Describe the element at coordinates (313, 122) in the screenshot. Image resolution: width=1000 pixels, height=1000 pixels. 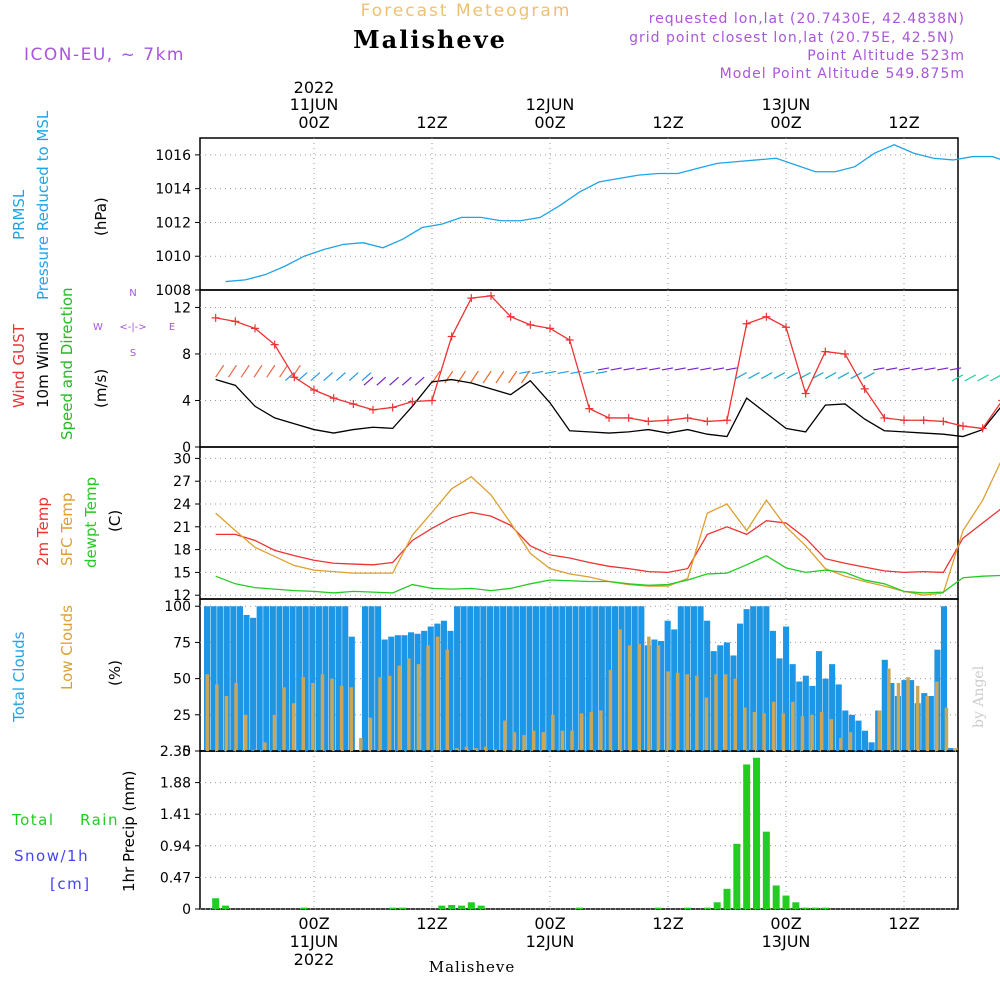
I see `top-time-label: 00Z` at that location.